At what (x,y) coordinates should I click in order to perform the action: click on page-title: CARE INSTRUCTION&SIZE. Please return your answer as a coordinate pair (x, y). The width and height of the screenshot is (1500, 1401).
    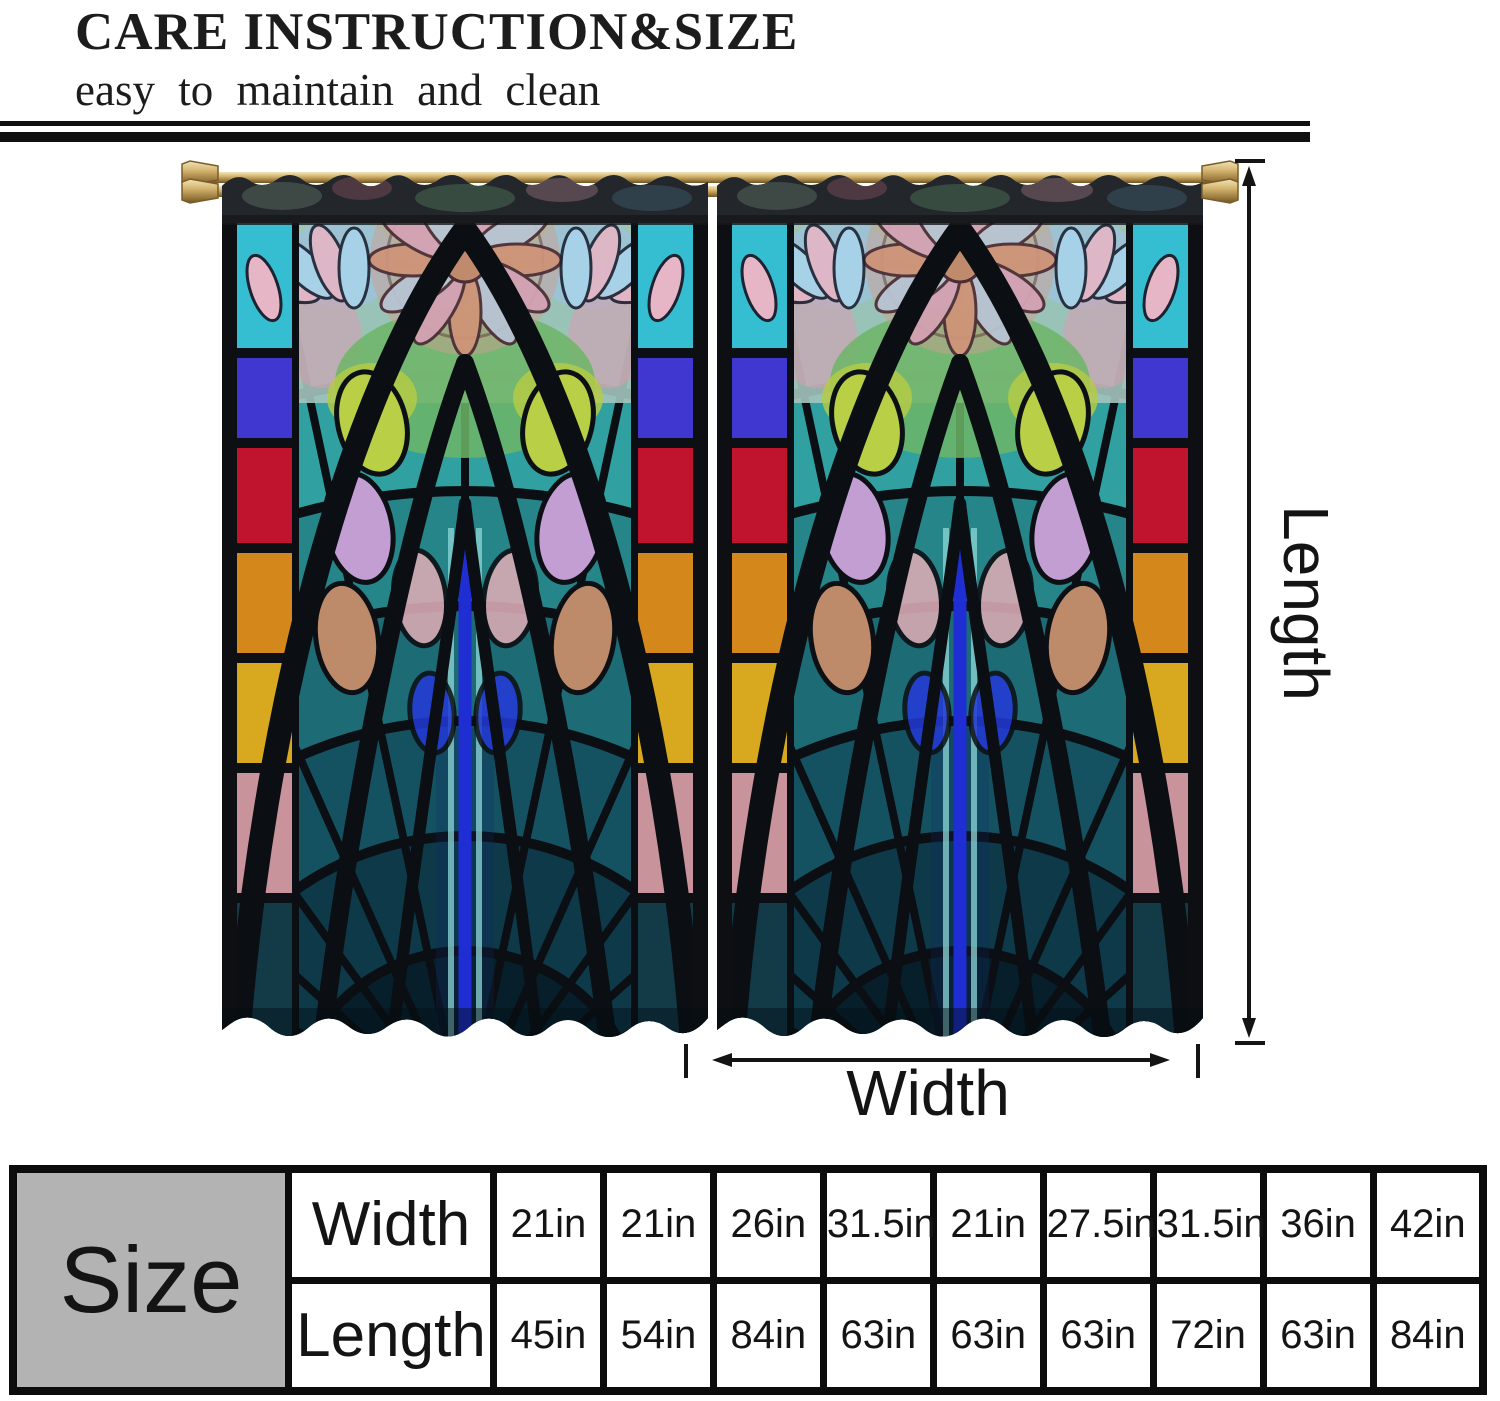
    Looking at the image, I should click on (437, 32).